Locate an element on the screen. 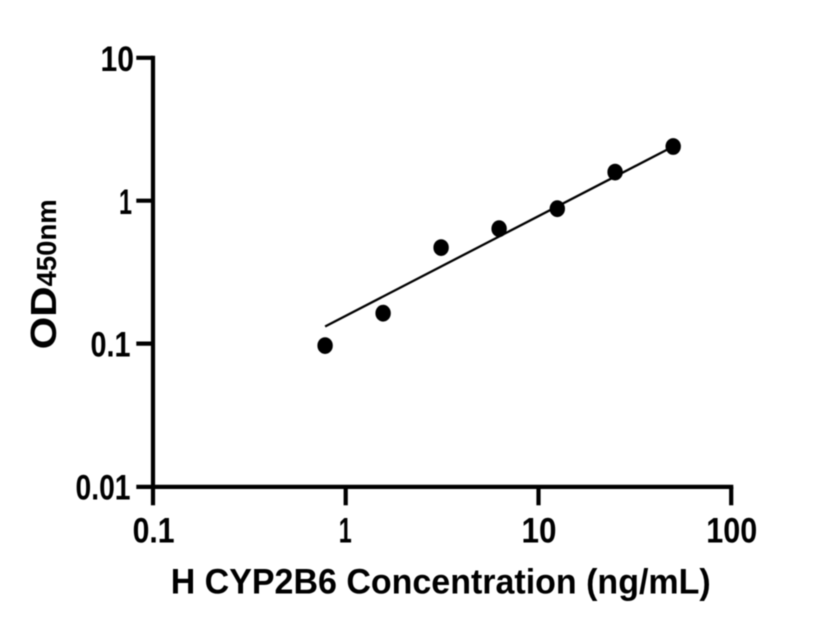 The image size is (816, 640). svg-text: 0.01 is located at coordinates (103, 488).